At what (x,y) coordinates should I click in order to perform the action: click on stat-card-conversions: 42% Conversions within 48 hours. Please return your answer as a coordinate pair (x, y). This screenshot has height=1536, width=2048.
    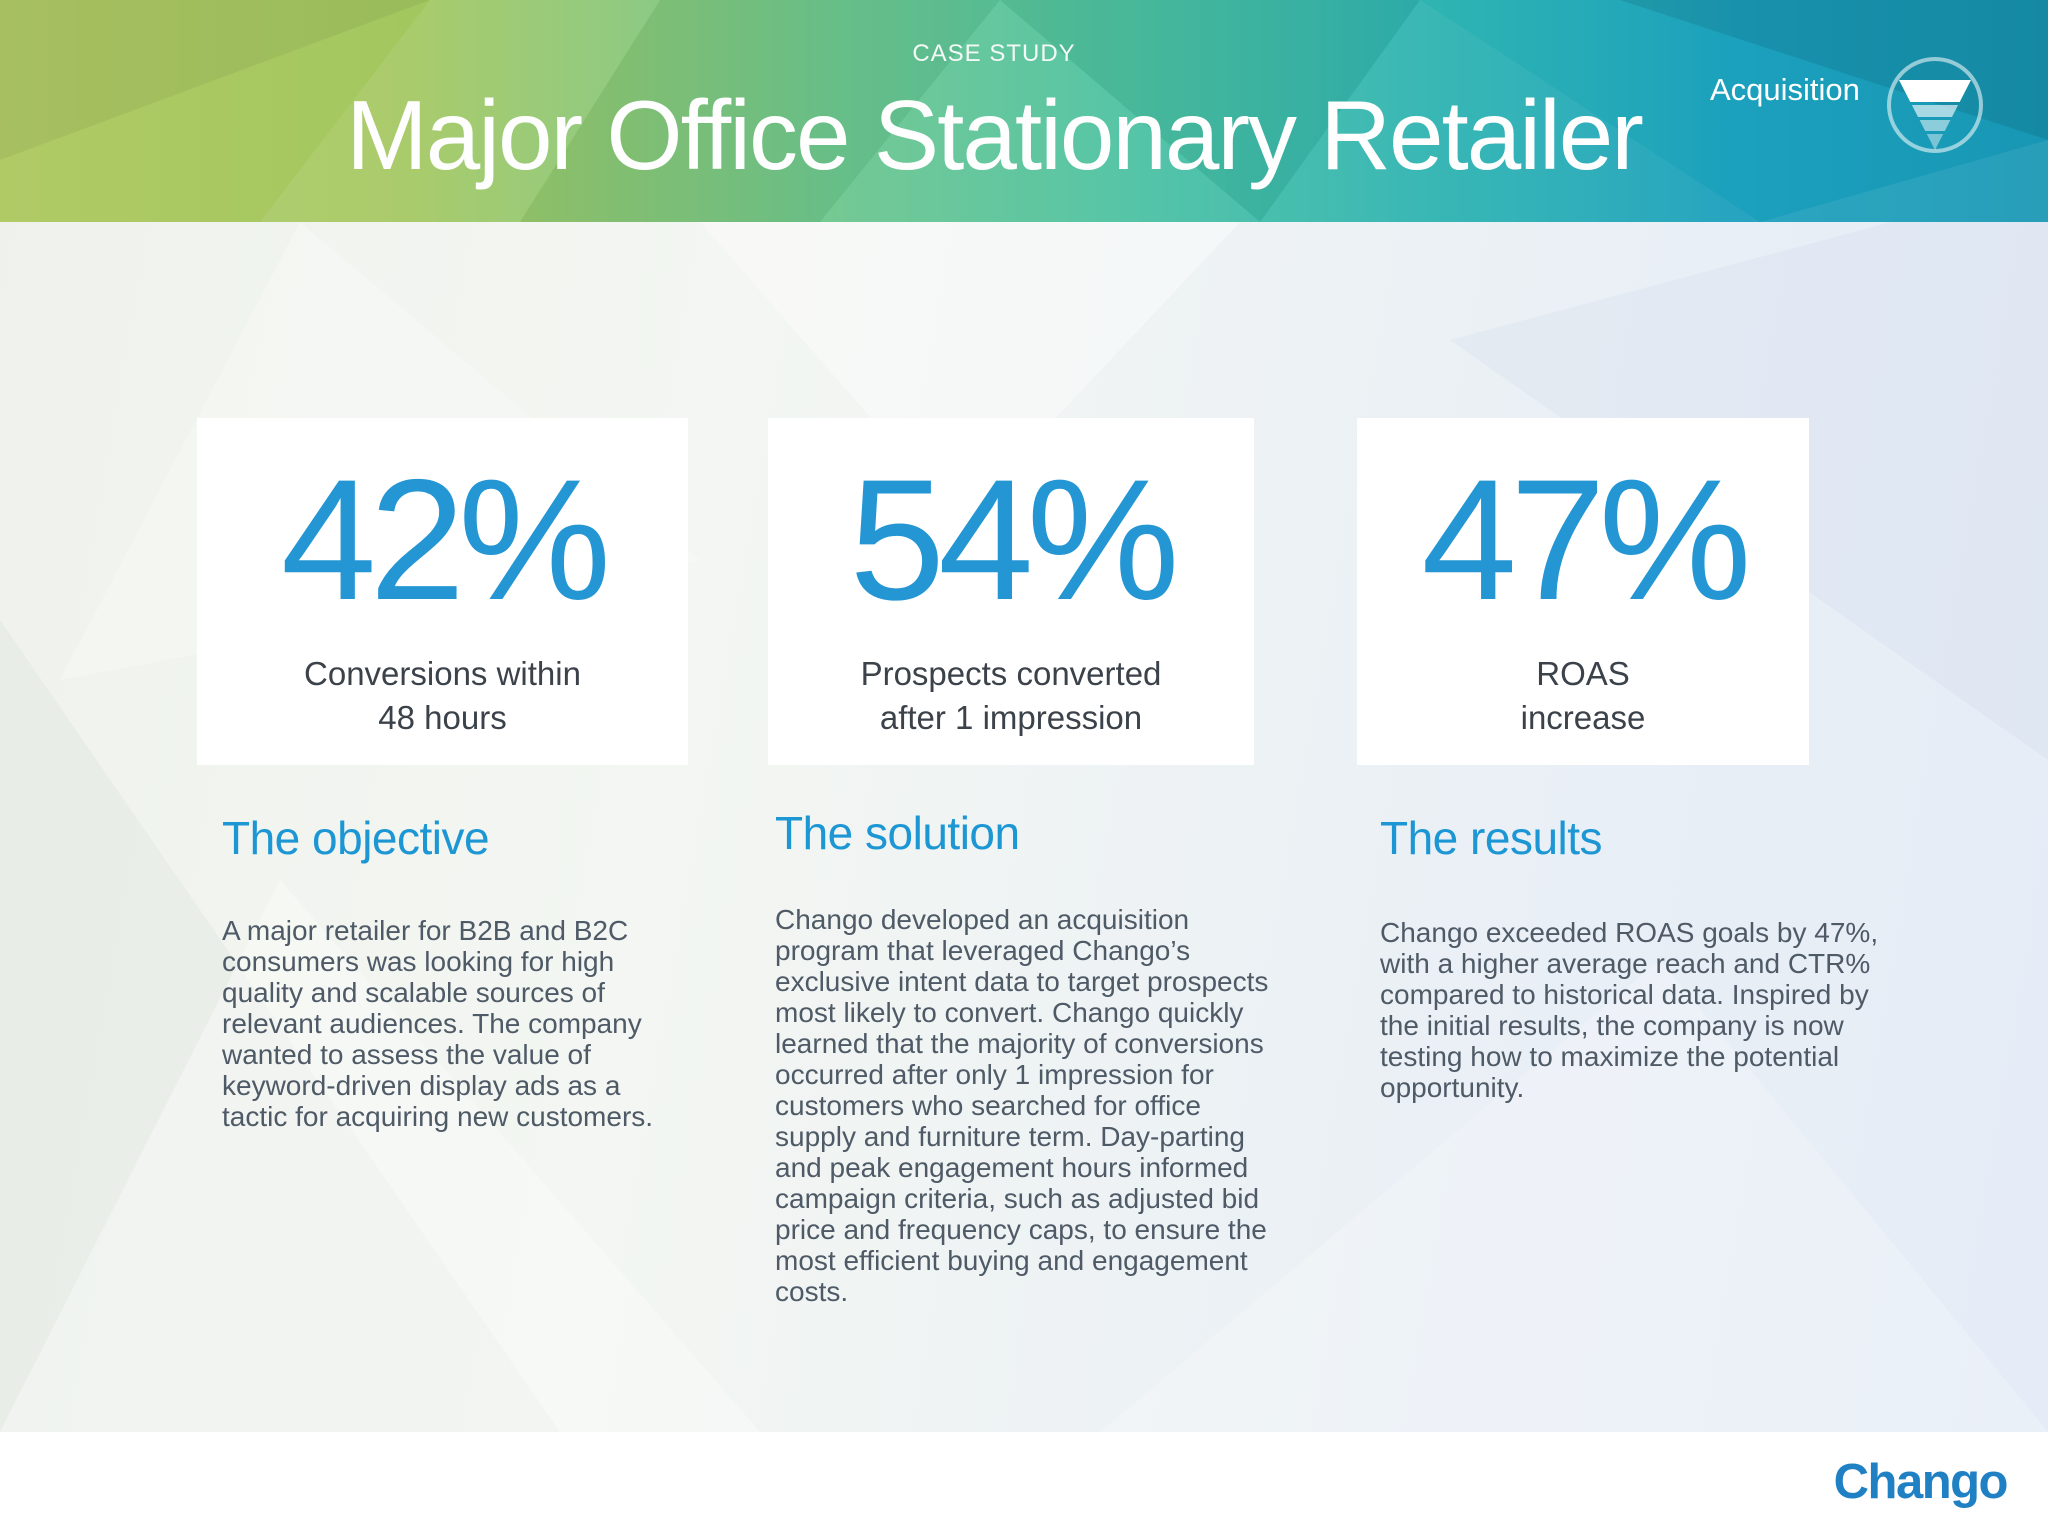
    Looking at the image, I should click on (442, 591).